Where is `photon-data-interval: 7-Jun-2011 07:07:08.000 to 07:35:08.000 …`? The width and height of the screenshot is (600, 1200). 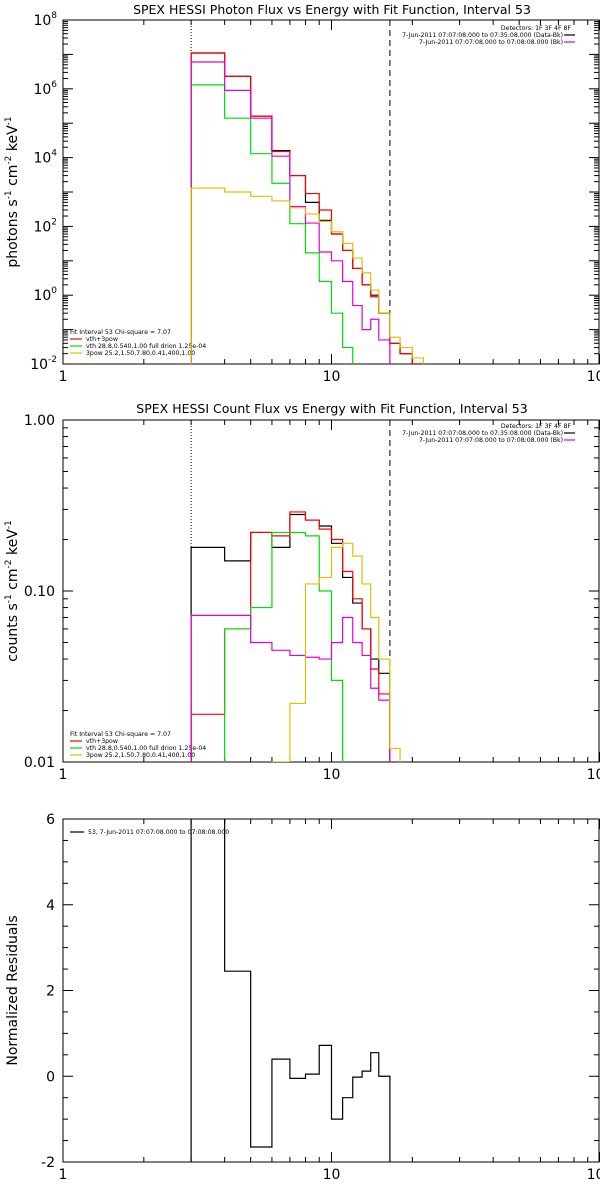 photon-data-interval: 7-Jun-2011 07:07:08.000 to 07:35:08.000 … is located at coordinates (482, 35).